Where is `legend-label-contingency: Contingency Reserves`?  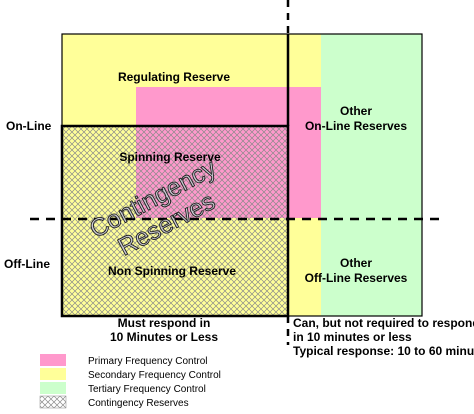 legend-label-contingency: Contingency Reserves is located at coordinates (138, 403).